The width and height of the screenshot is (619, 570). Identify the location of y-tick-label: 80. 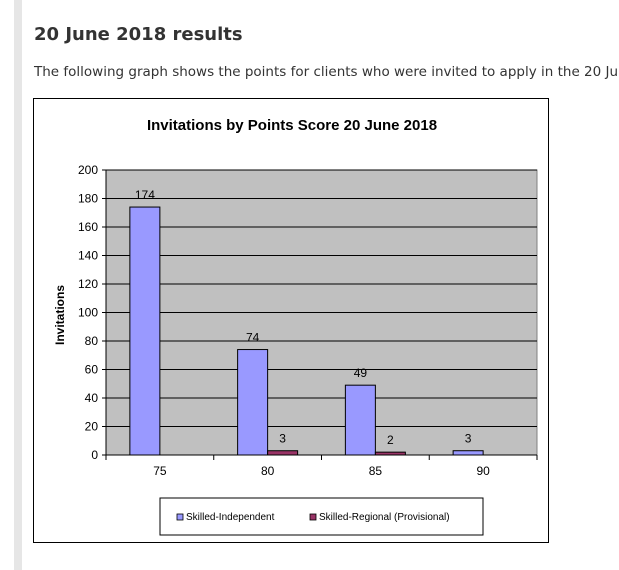
(92, 341).